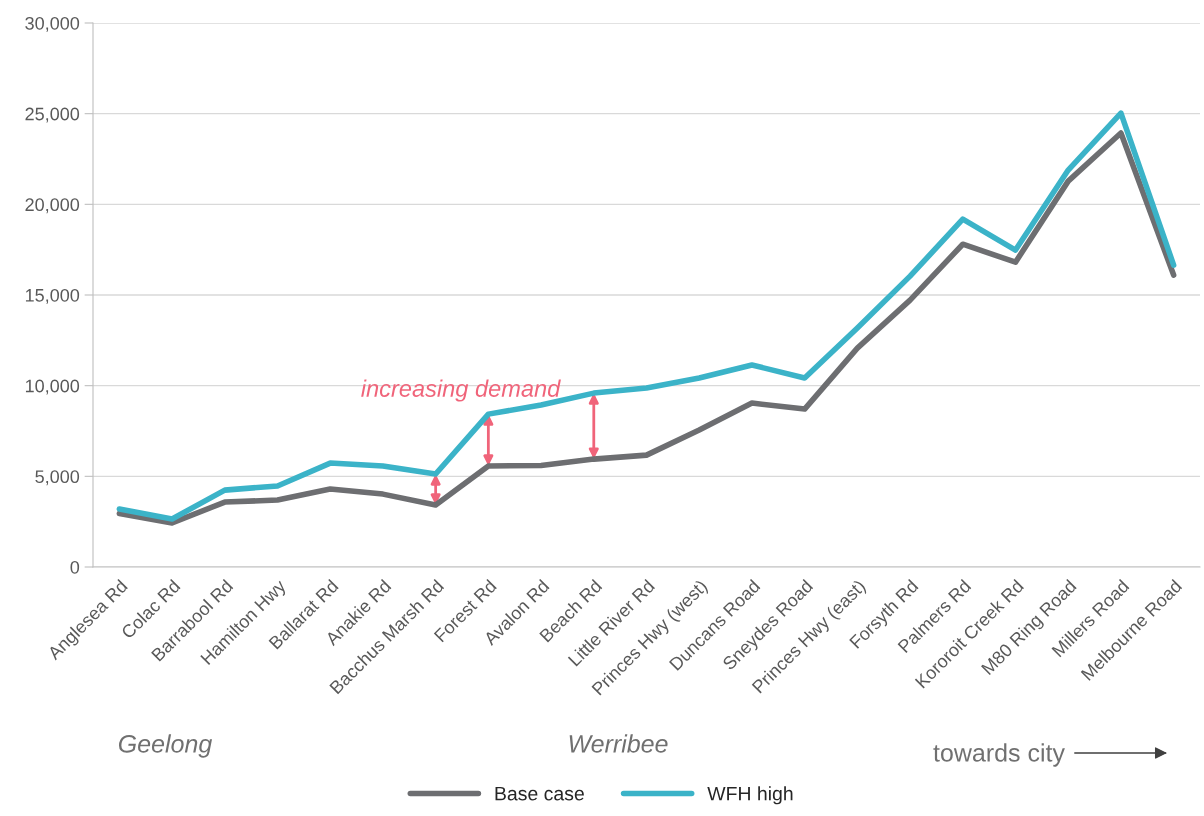 The image size is (1204, 816). Describe the element at coordinates (52, 115) in the screenshot. I see `y-tick-label: 25,000` at that location.